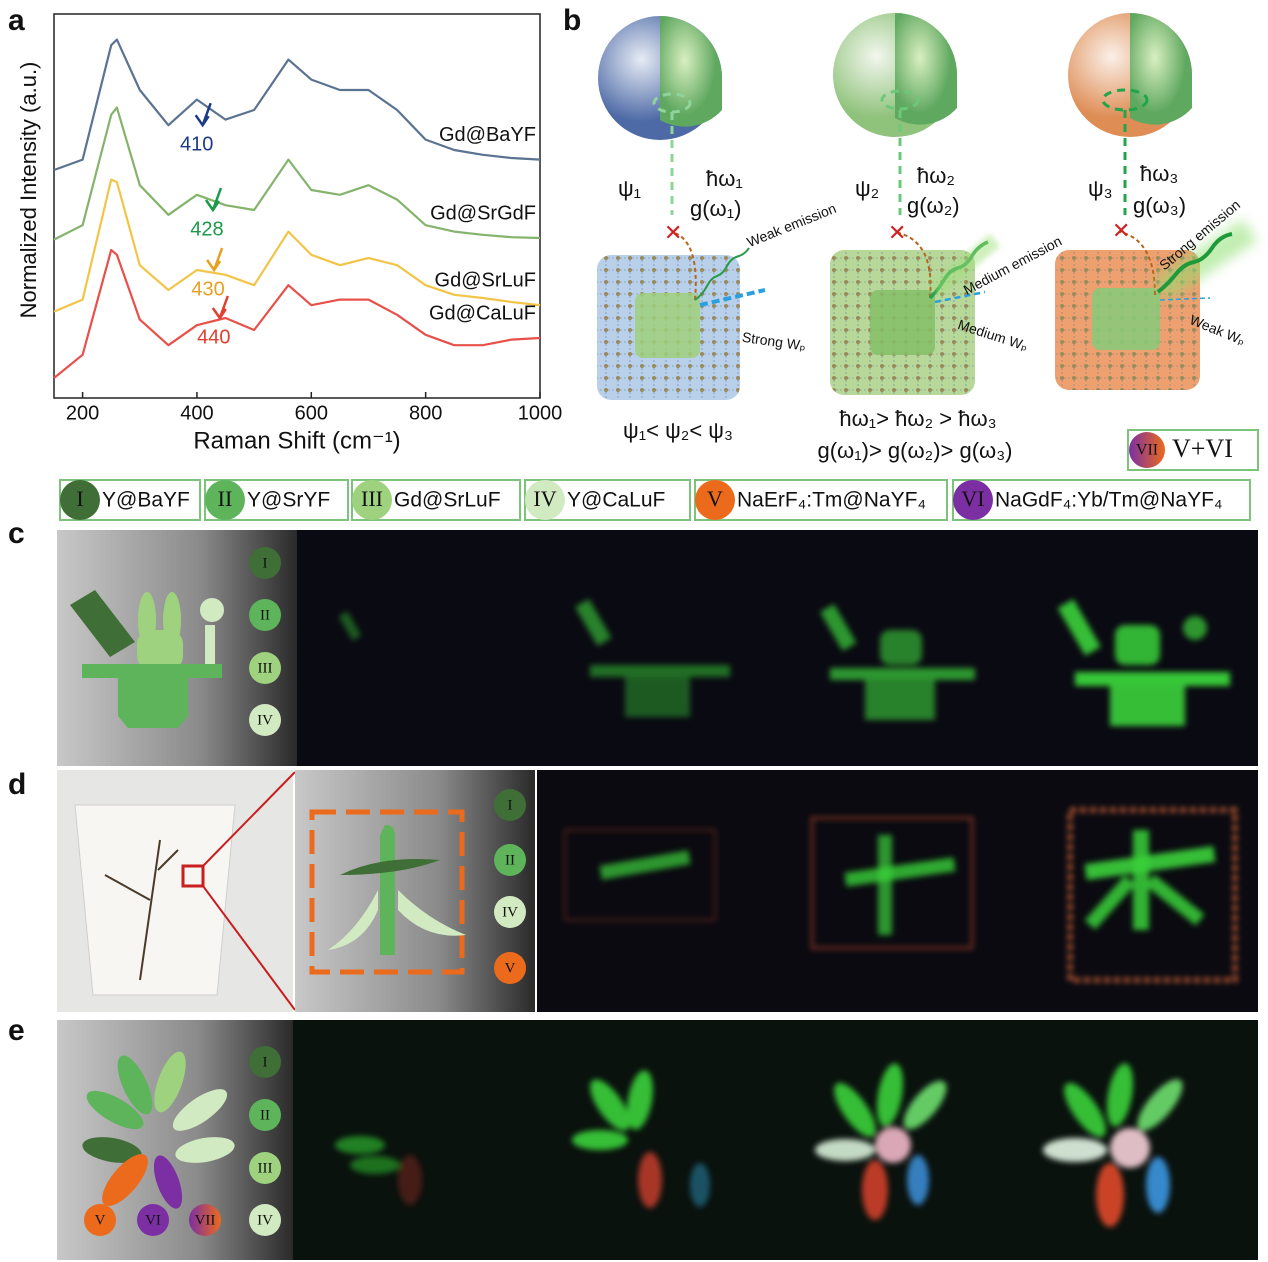 Image resolution: width=1268 pixels, height=1262 pixels. Describe the element at coordinates (1159, 205) in the screenshot. I see `dos: g(ω₃)` at that location.